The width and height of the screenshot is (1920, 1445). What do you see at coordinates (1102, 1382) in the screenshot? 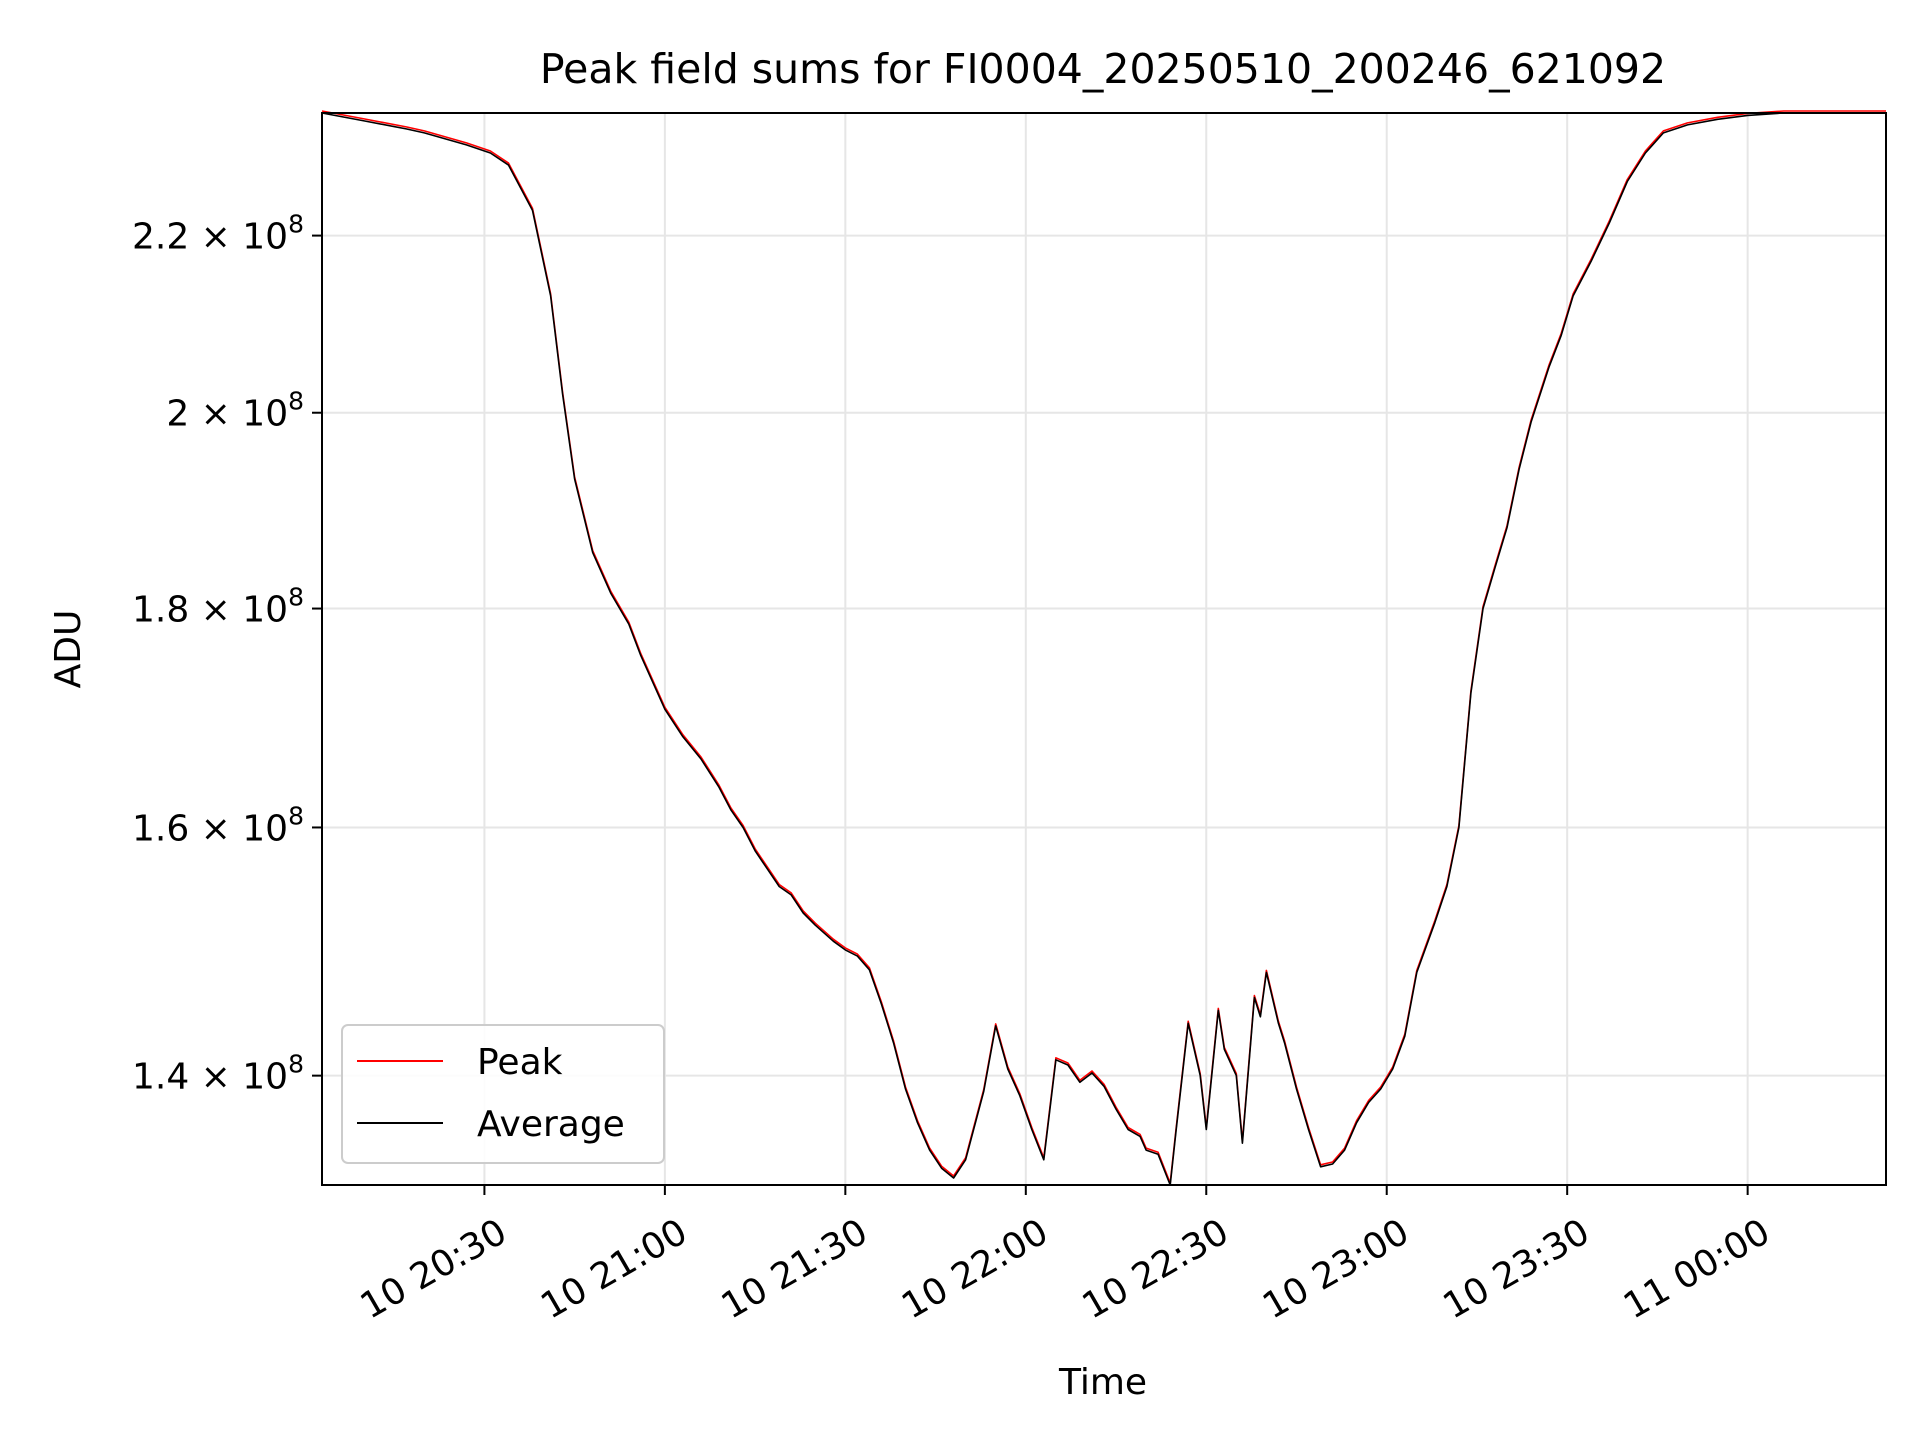
I see `x-axis-label: Time` at bounding box center [1102, 1382].